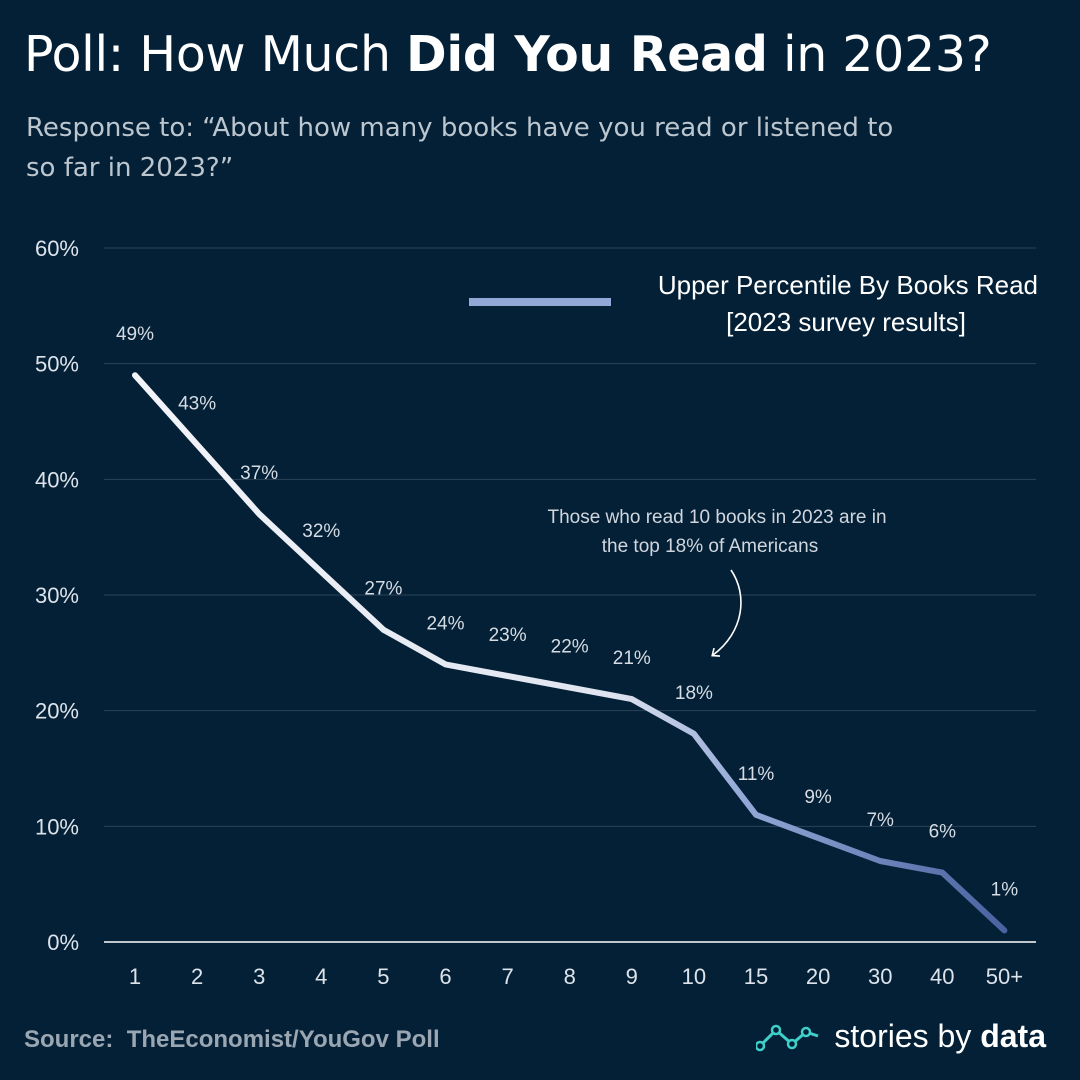 The height and width of the screenshot is (1080, 1080). Describe the element at coordinates (942, 976) in the screenshot. I see `x-tick-label: 40` at that location.